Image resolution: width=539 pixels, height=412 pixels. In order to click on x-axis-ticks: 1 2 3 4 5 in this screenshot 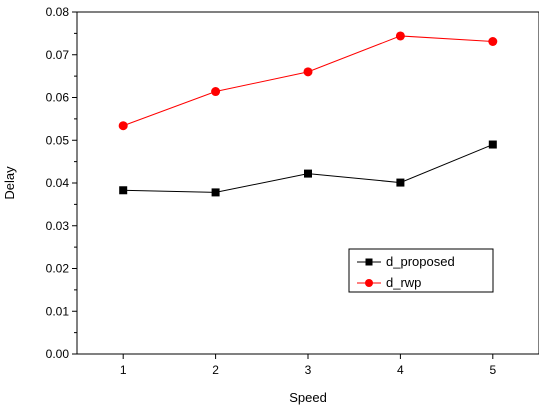, I will do `click(308, 365)`.